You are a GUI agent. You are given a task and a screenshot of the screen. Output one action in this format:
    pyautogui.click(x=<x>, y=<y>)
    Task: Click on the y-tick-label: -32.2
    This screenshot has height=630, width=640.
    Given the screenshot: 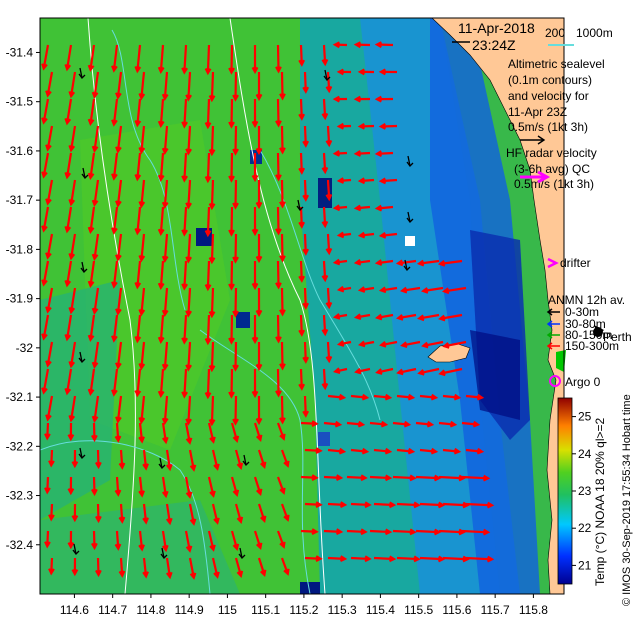 What is the action you would take?
    pyautogui.click(x=20, y=446)
    